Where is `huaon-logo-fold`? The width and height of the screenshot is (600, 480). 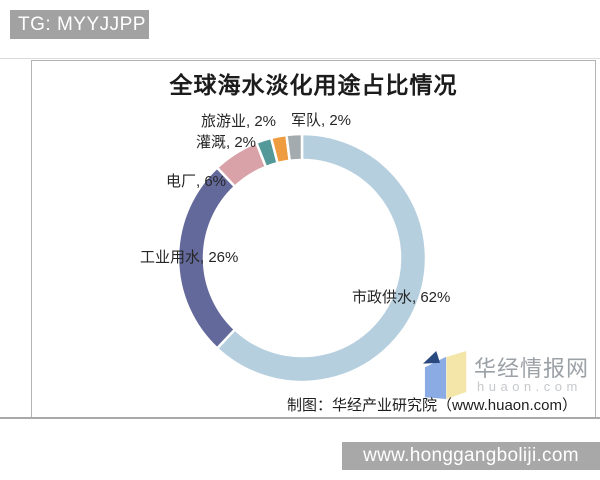
huaon-logo-fold is located at coordinates (431, 357).